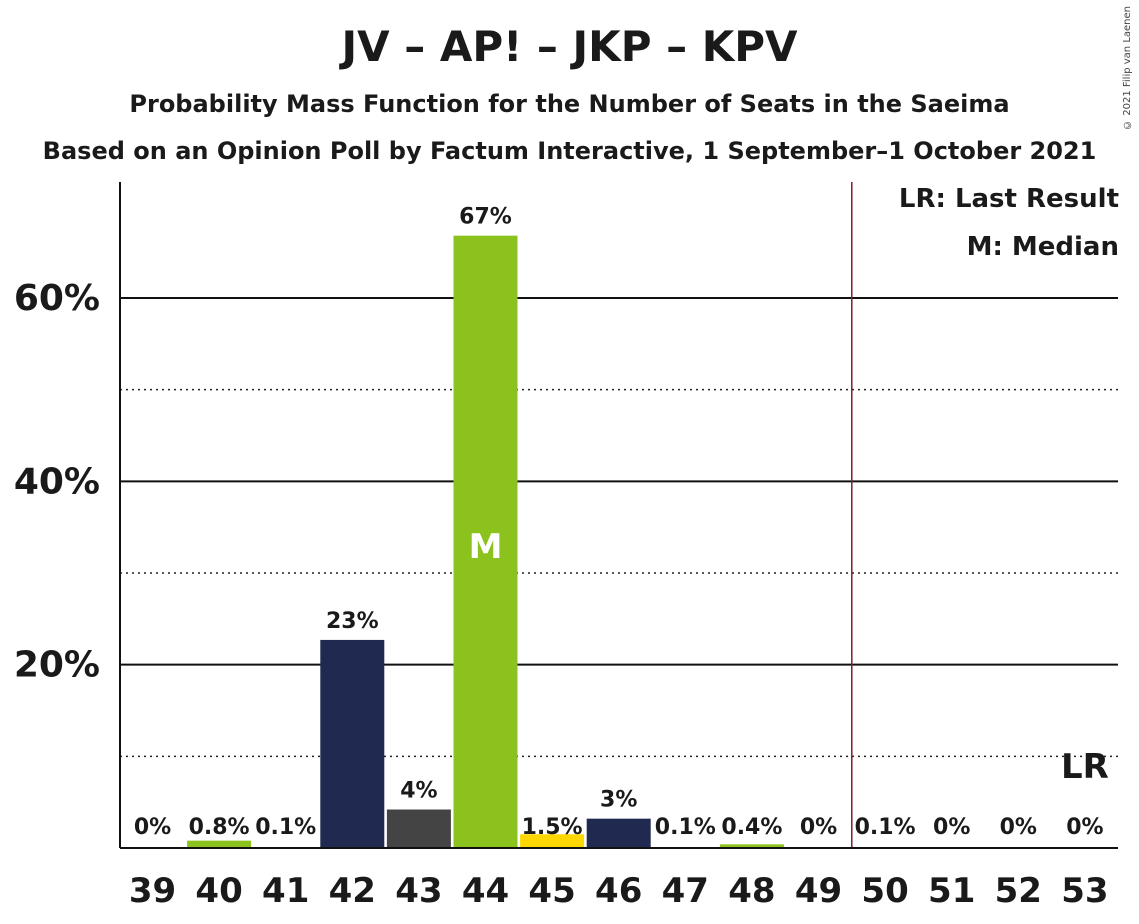 The image size is (1139, 924). I want to click on y-tick-label: 20%, so click(57, 665).